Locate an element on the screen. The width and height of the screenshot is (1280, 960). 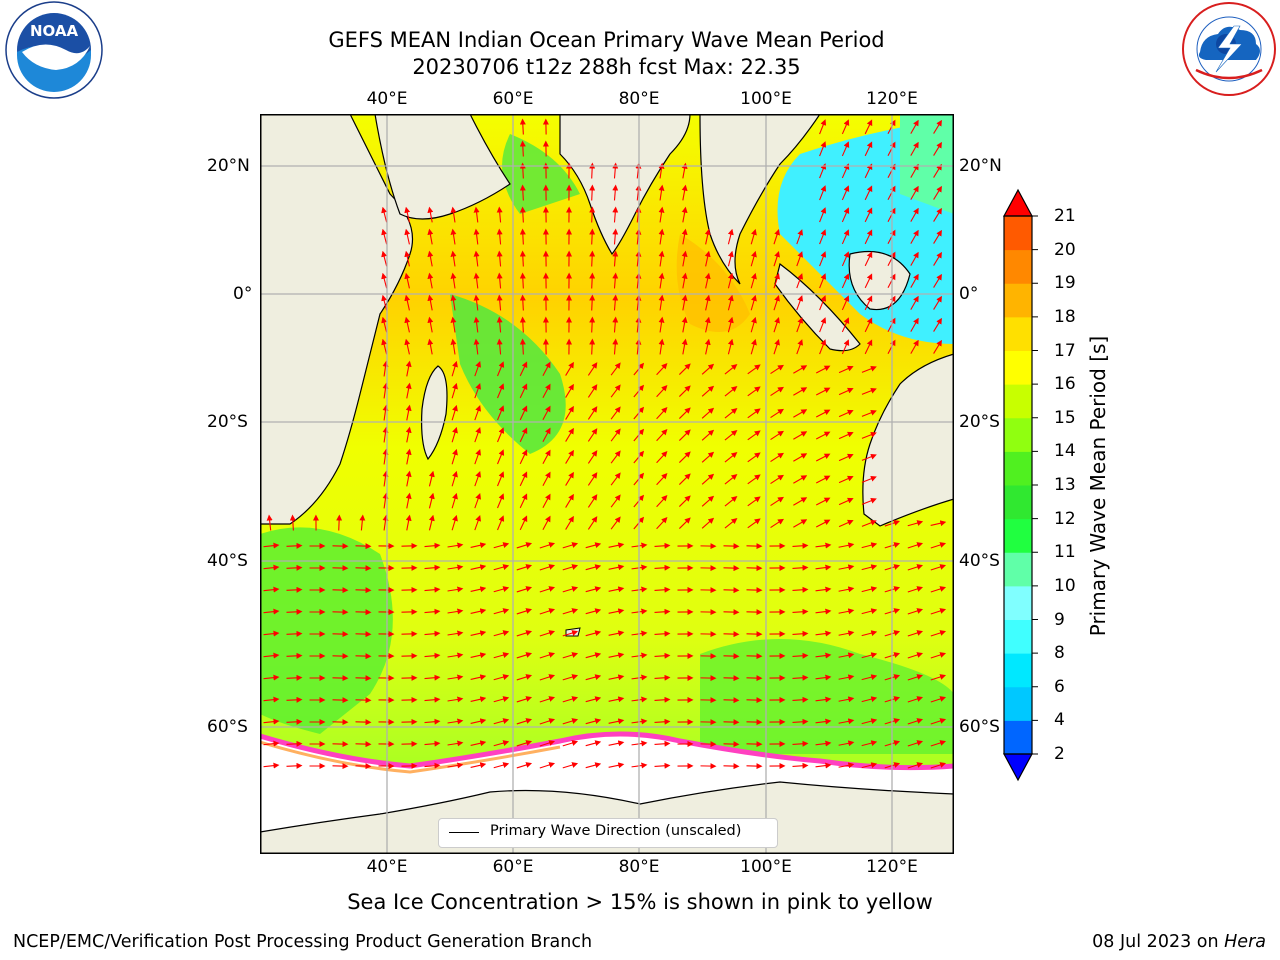
colorbar-tick-label: 4 is located at coordinates (1059, 720).